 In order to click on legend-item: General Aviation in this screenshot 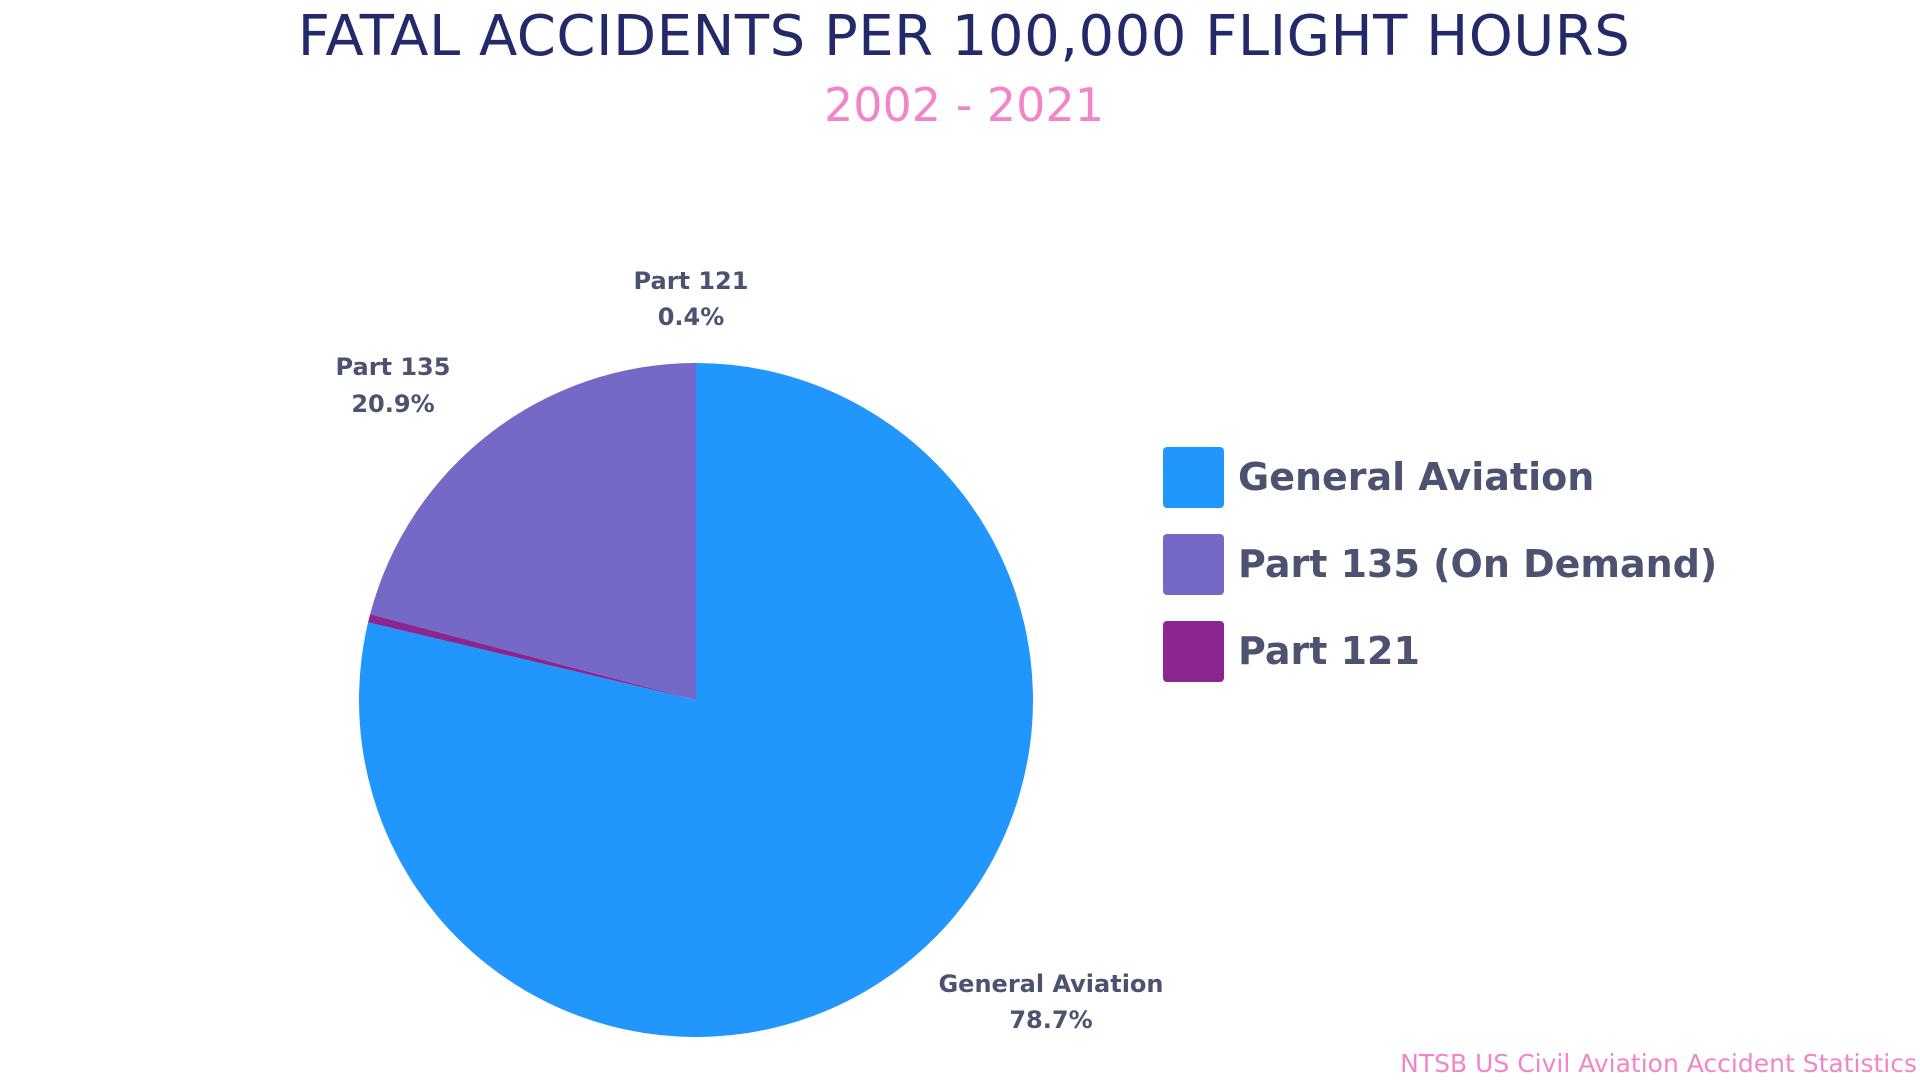, I will do `click(1440, 477)`.